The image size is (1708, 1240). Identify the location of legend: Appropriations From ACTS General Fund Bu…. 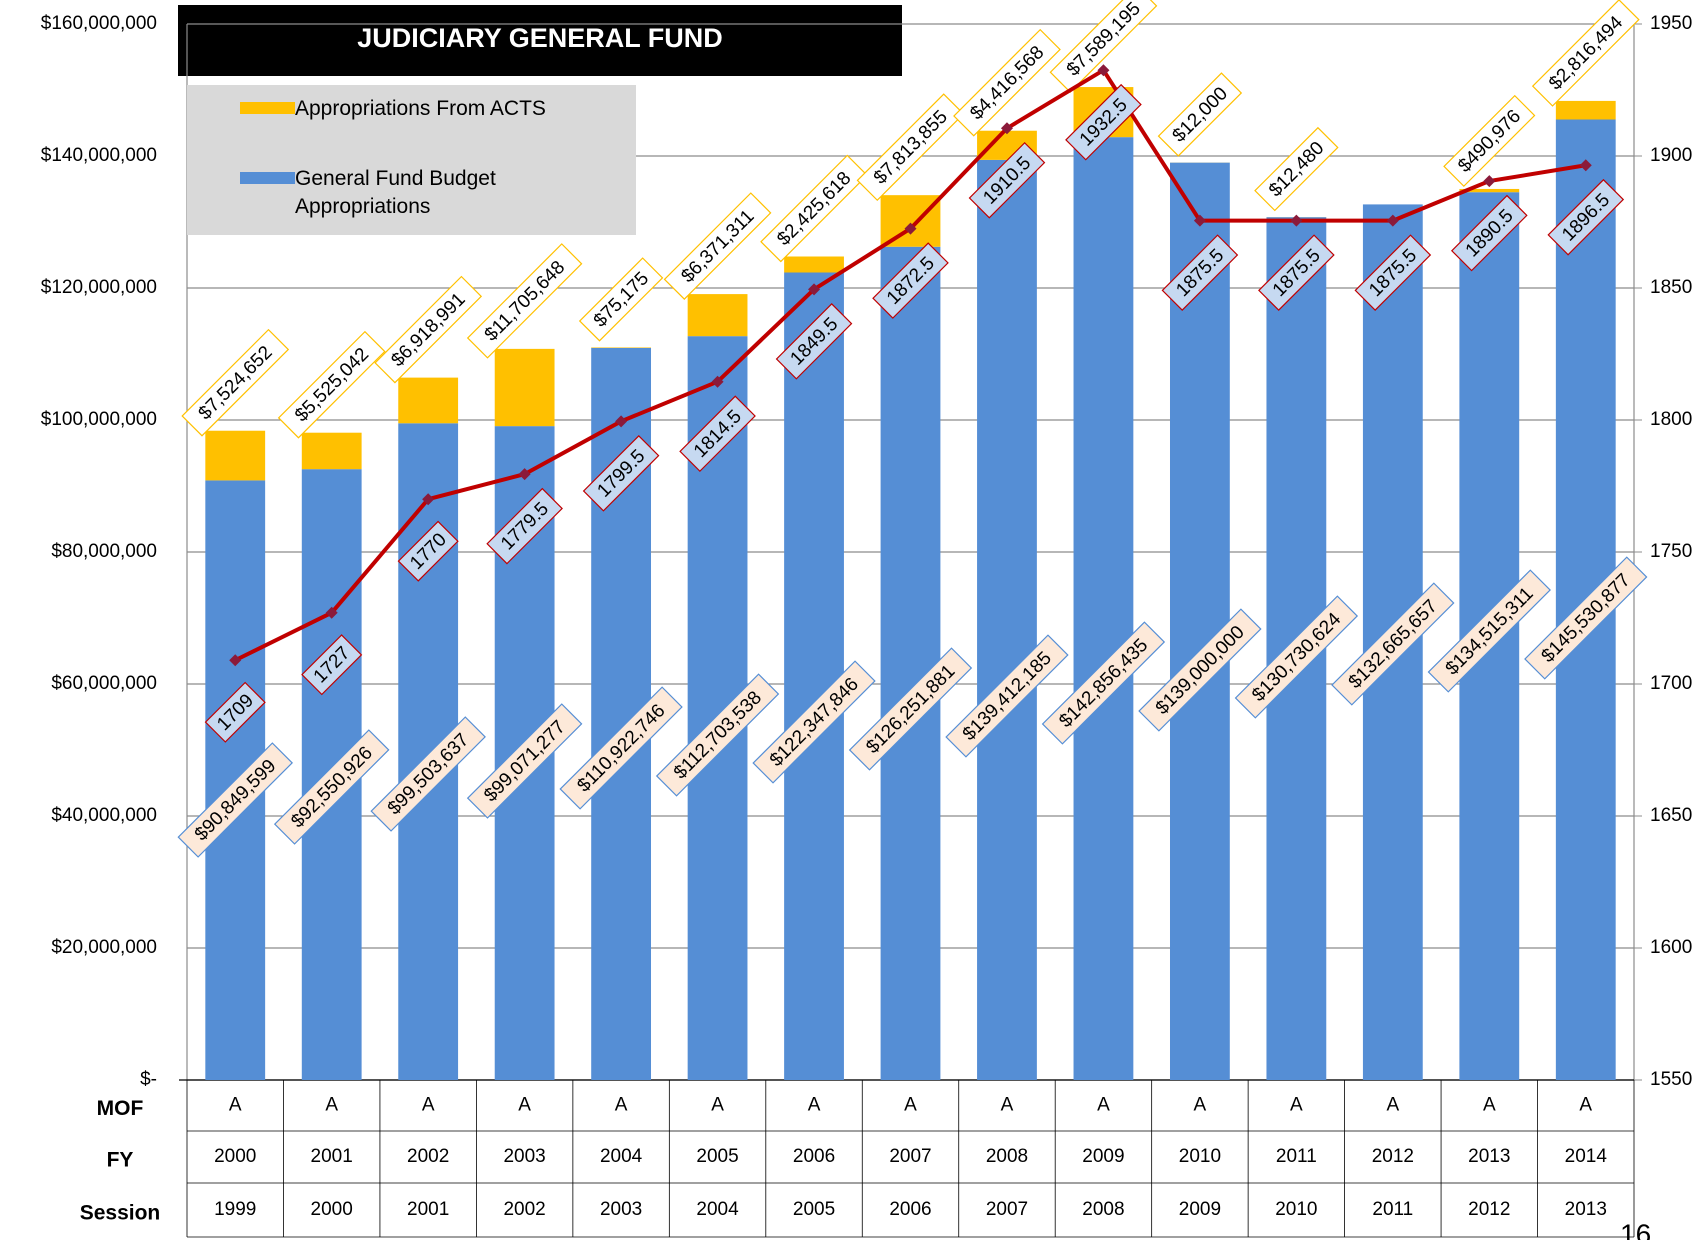
(411, 160).